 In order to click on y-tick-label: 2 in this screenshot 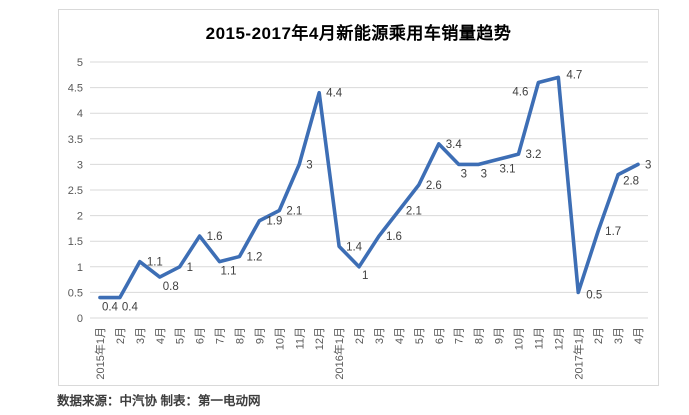, I will do `click(80, 217)`.